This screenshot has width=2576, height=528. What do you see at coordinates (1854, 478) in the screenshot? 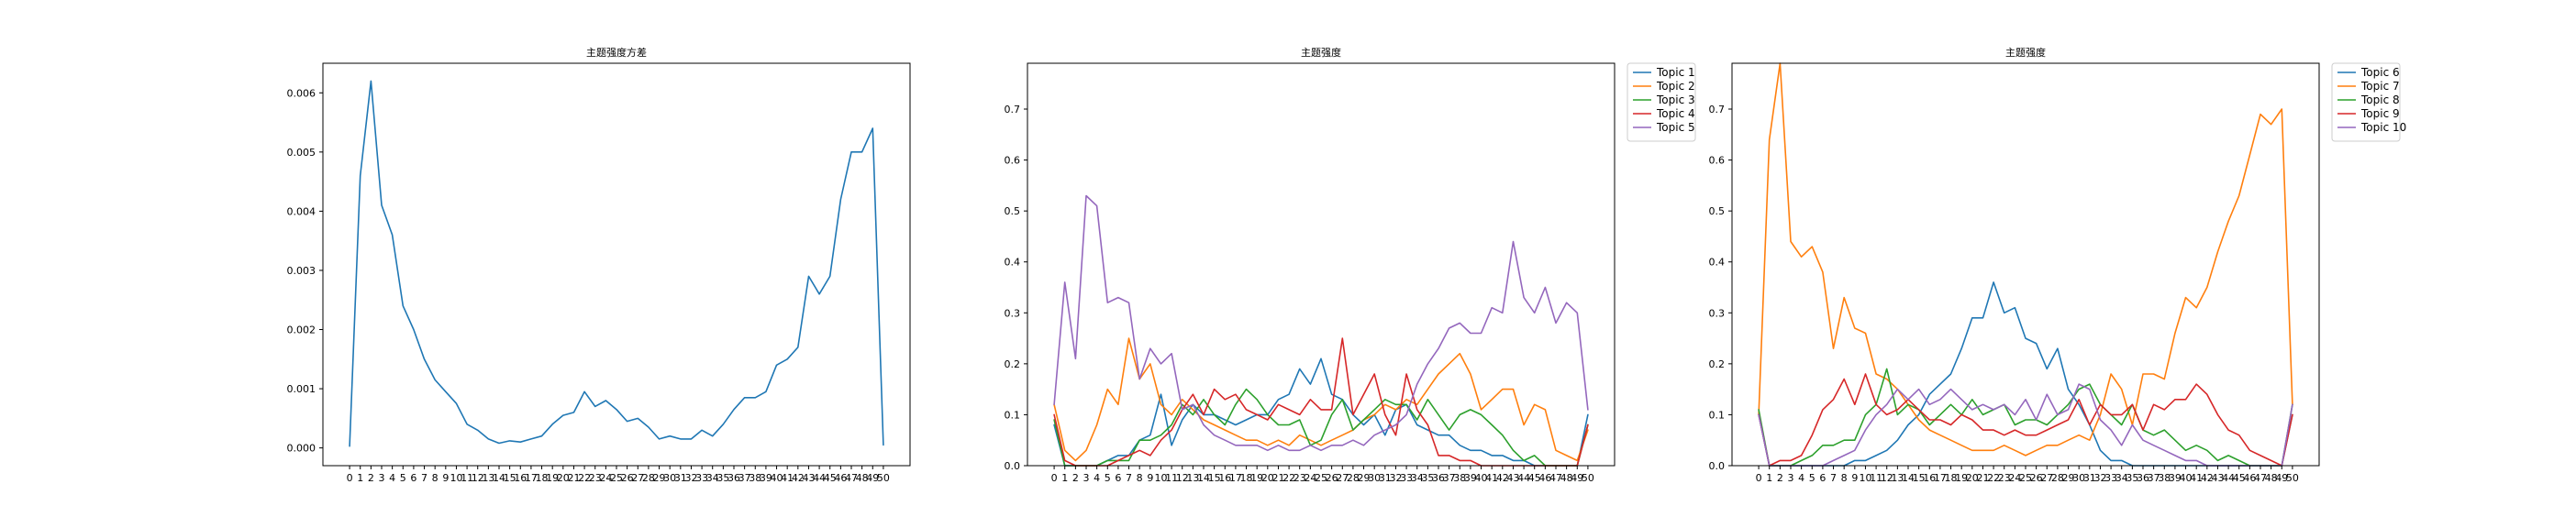
I see `x-tick-label: 9` at bounding box center [1854, 478].